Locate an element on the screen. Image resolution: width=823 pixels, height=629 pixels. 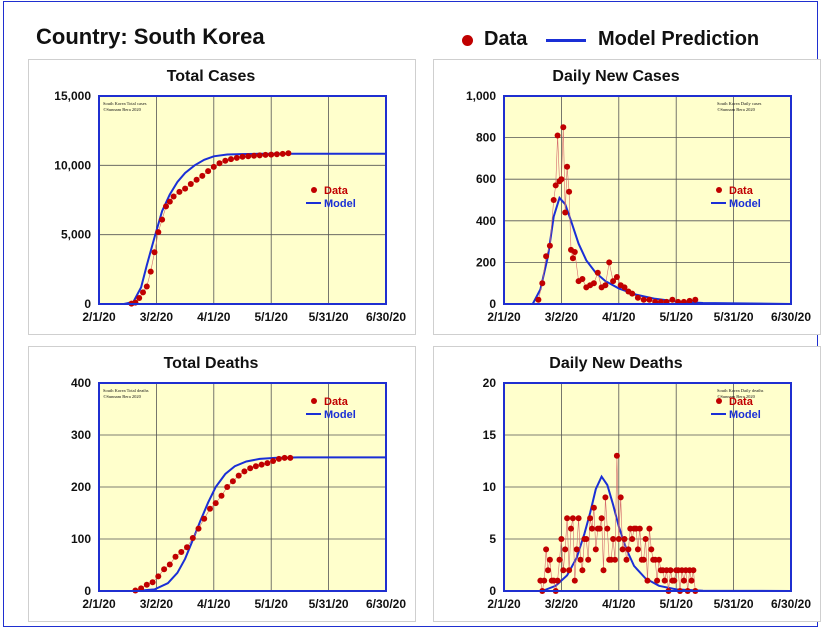
y-tick-label: 20 is located at coordinates (490, 383).